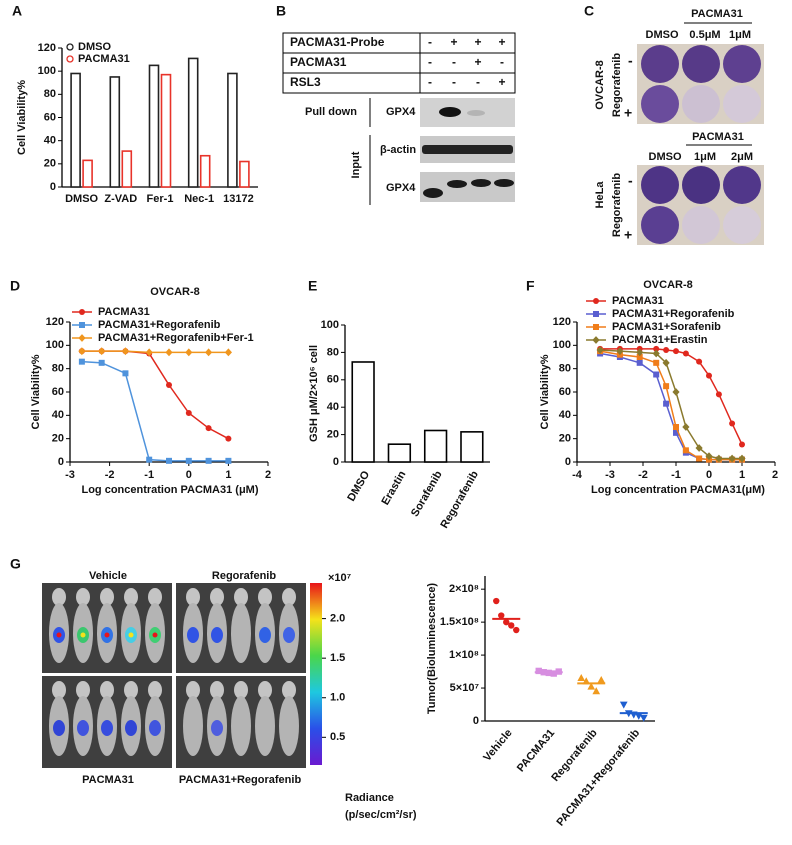 The width and height of the screenshot is (792, 845). Describe the element at coordinates (169, 490) in the screenshot. I see `x-axis-label: Log concentration PACMA31 (μM)` at that location.